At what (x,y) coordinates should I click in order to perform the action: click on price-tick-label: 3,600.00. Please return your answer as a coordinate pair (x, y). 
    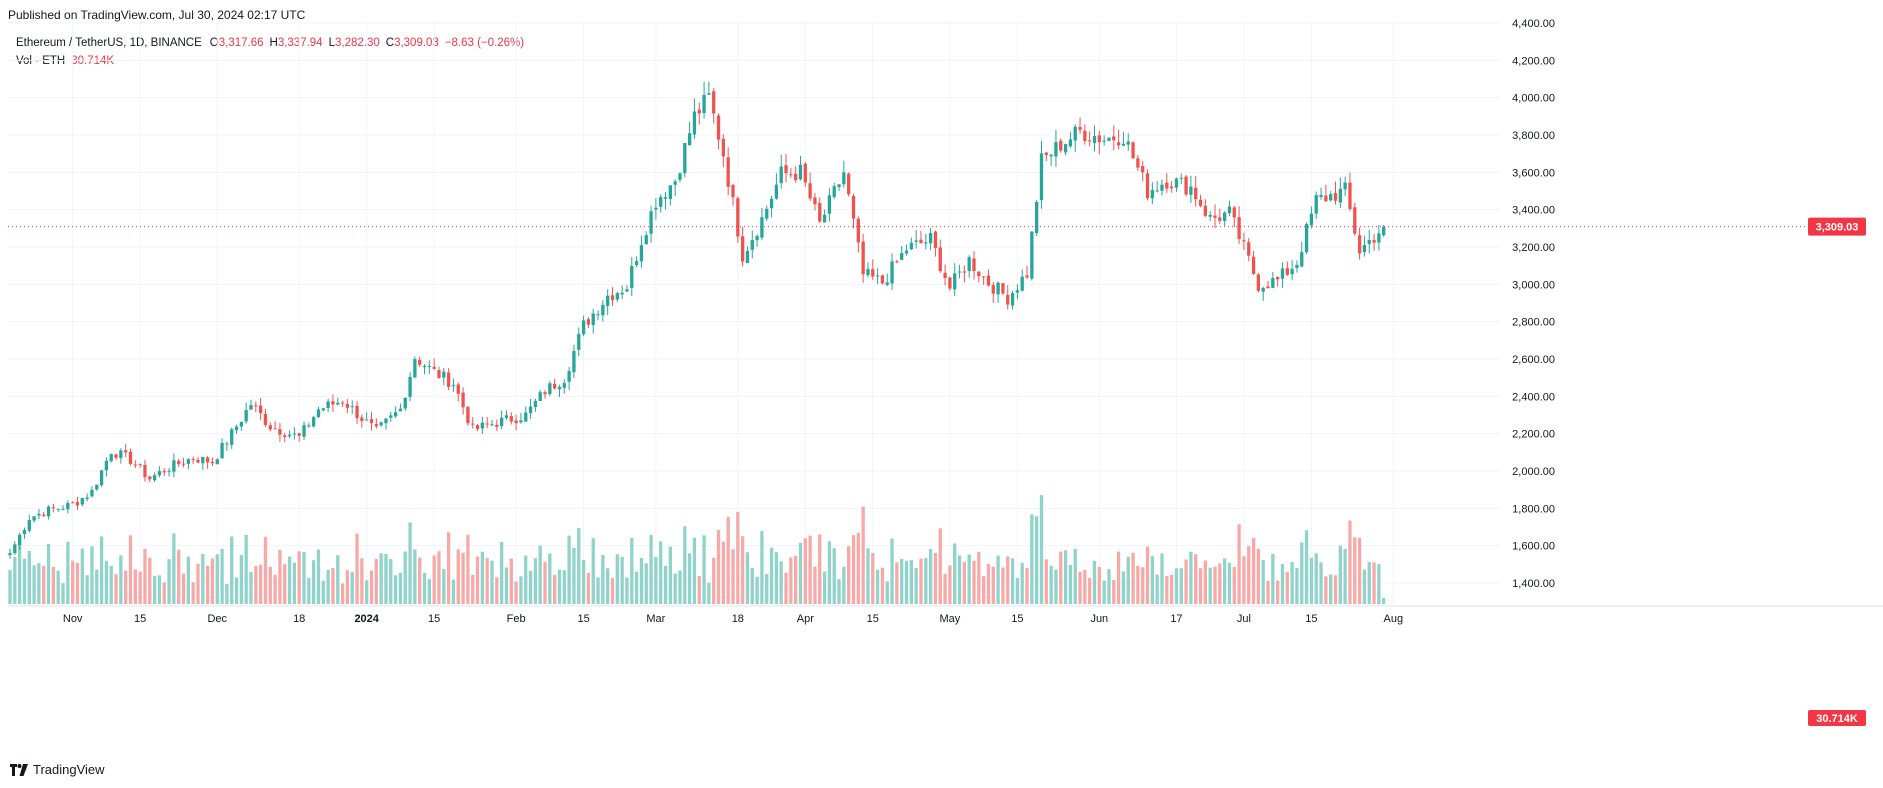
    Looking at the image, I should click on (1533, 173).